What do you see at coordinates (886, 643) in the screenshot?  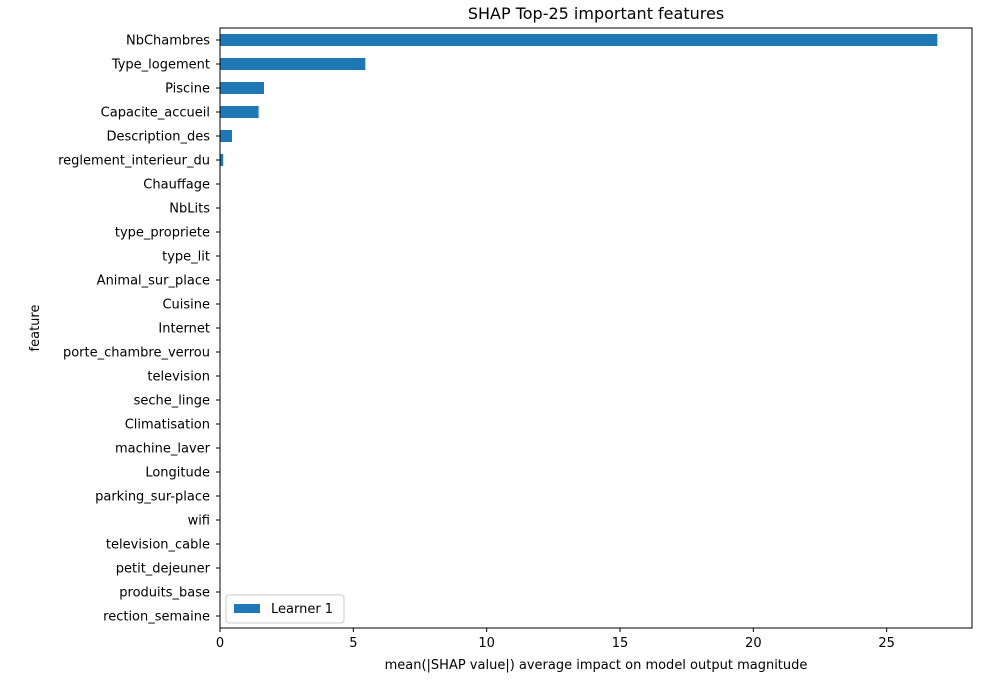 I see `x-tick-label: 25` at bounding box center [886, 643].